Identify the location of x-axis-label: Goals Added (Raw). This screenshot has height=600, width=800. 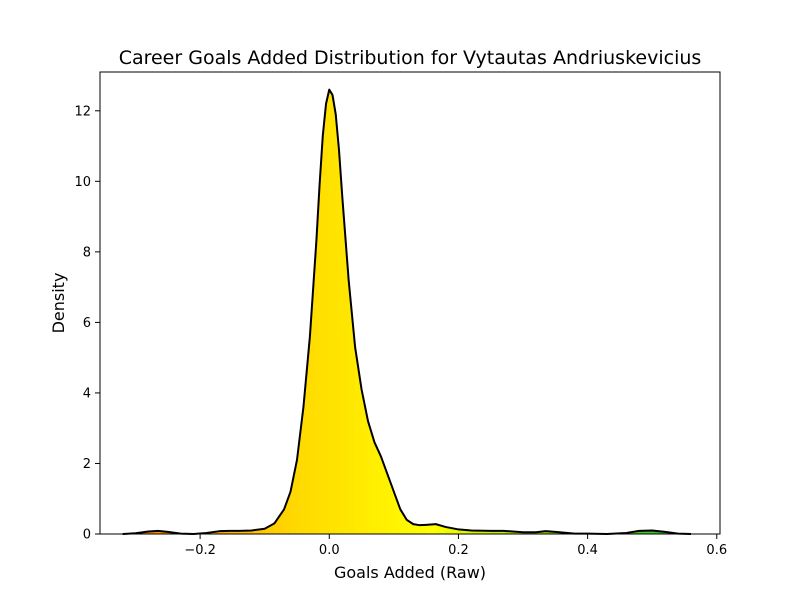
(410, 572).